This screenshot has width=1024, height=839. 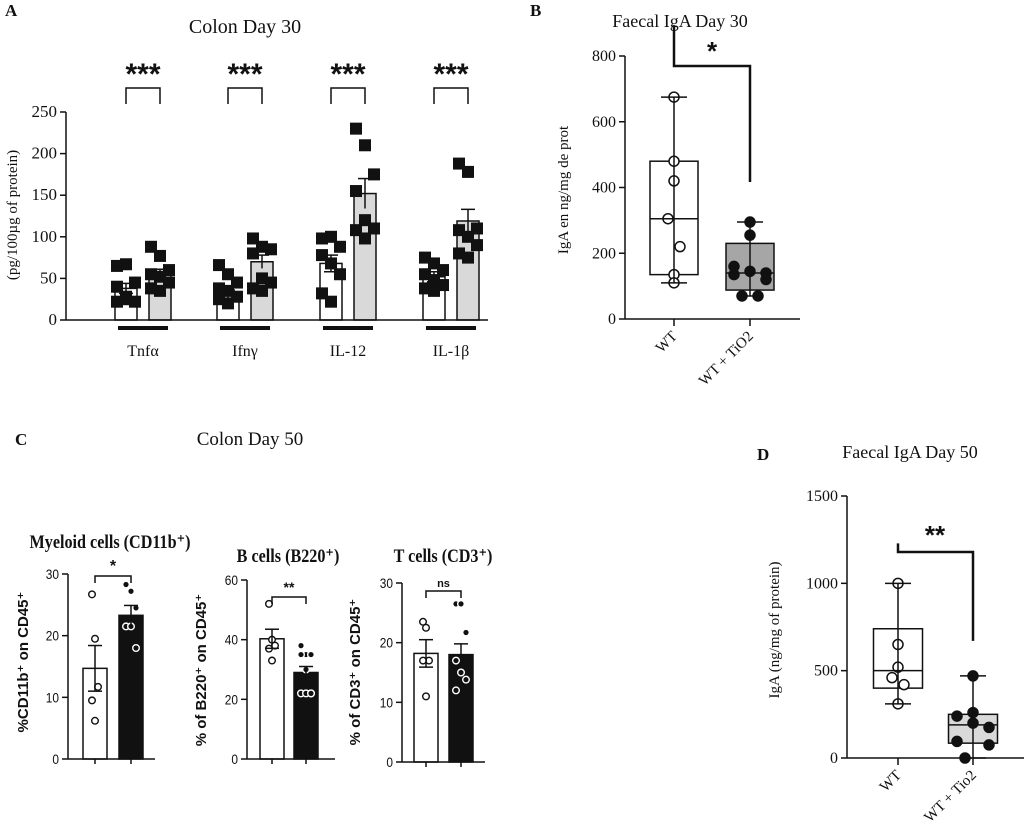 What do you see at coordinates (45, 236) in the screenshot?
I see `y-tick-label: 100` at bounding box center [45, 236].